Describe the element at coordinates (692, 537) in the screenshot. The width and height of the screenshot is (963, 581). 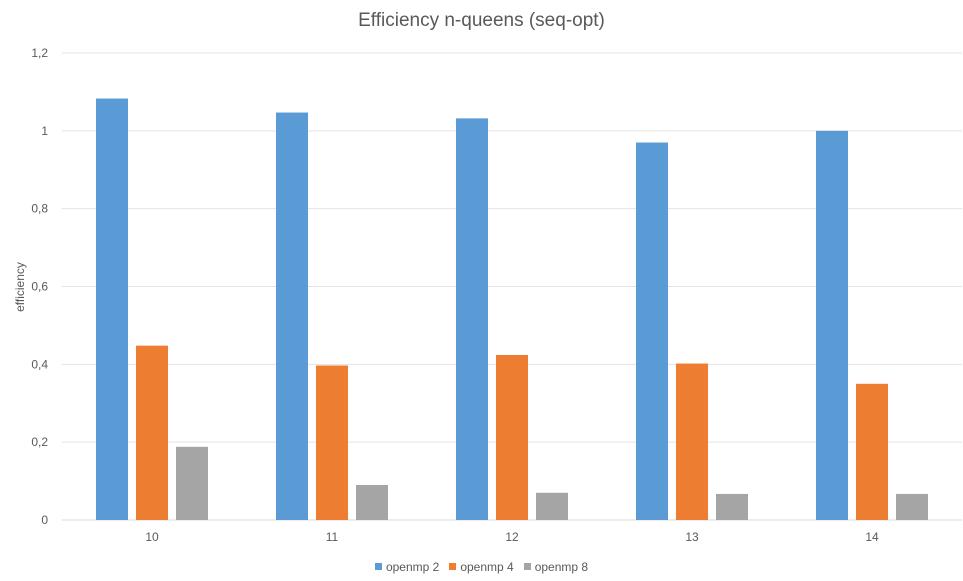
I see `x-tick-label: 13` at that location.